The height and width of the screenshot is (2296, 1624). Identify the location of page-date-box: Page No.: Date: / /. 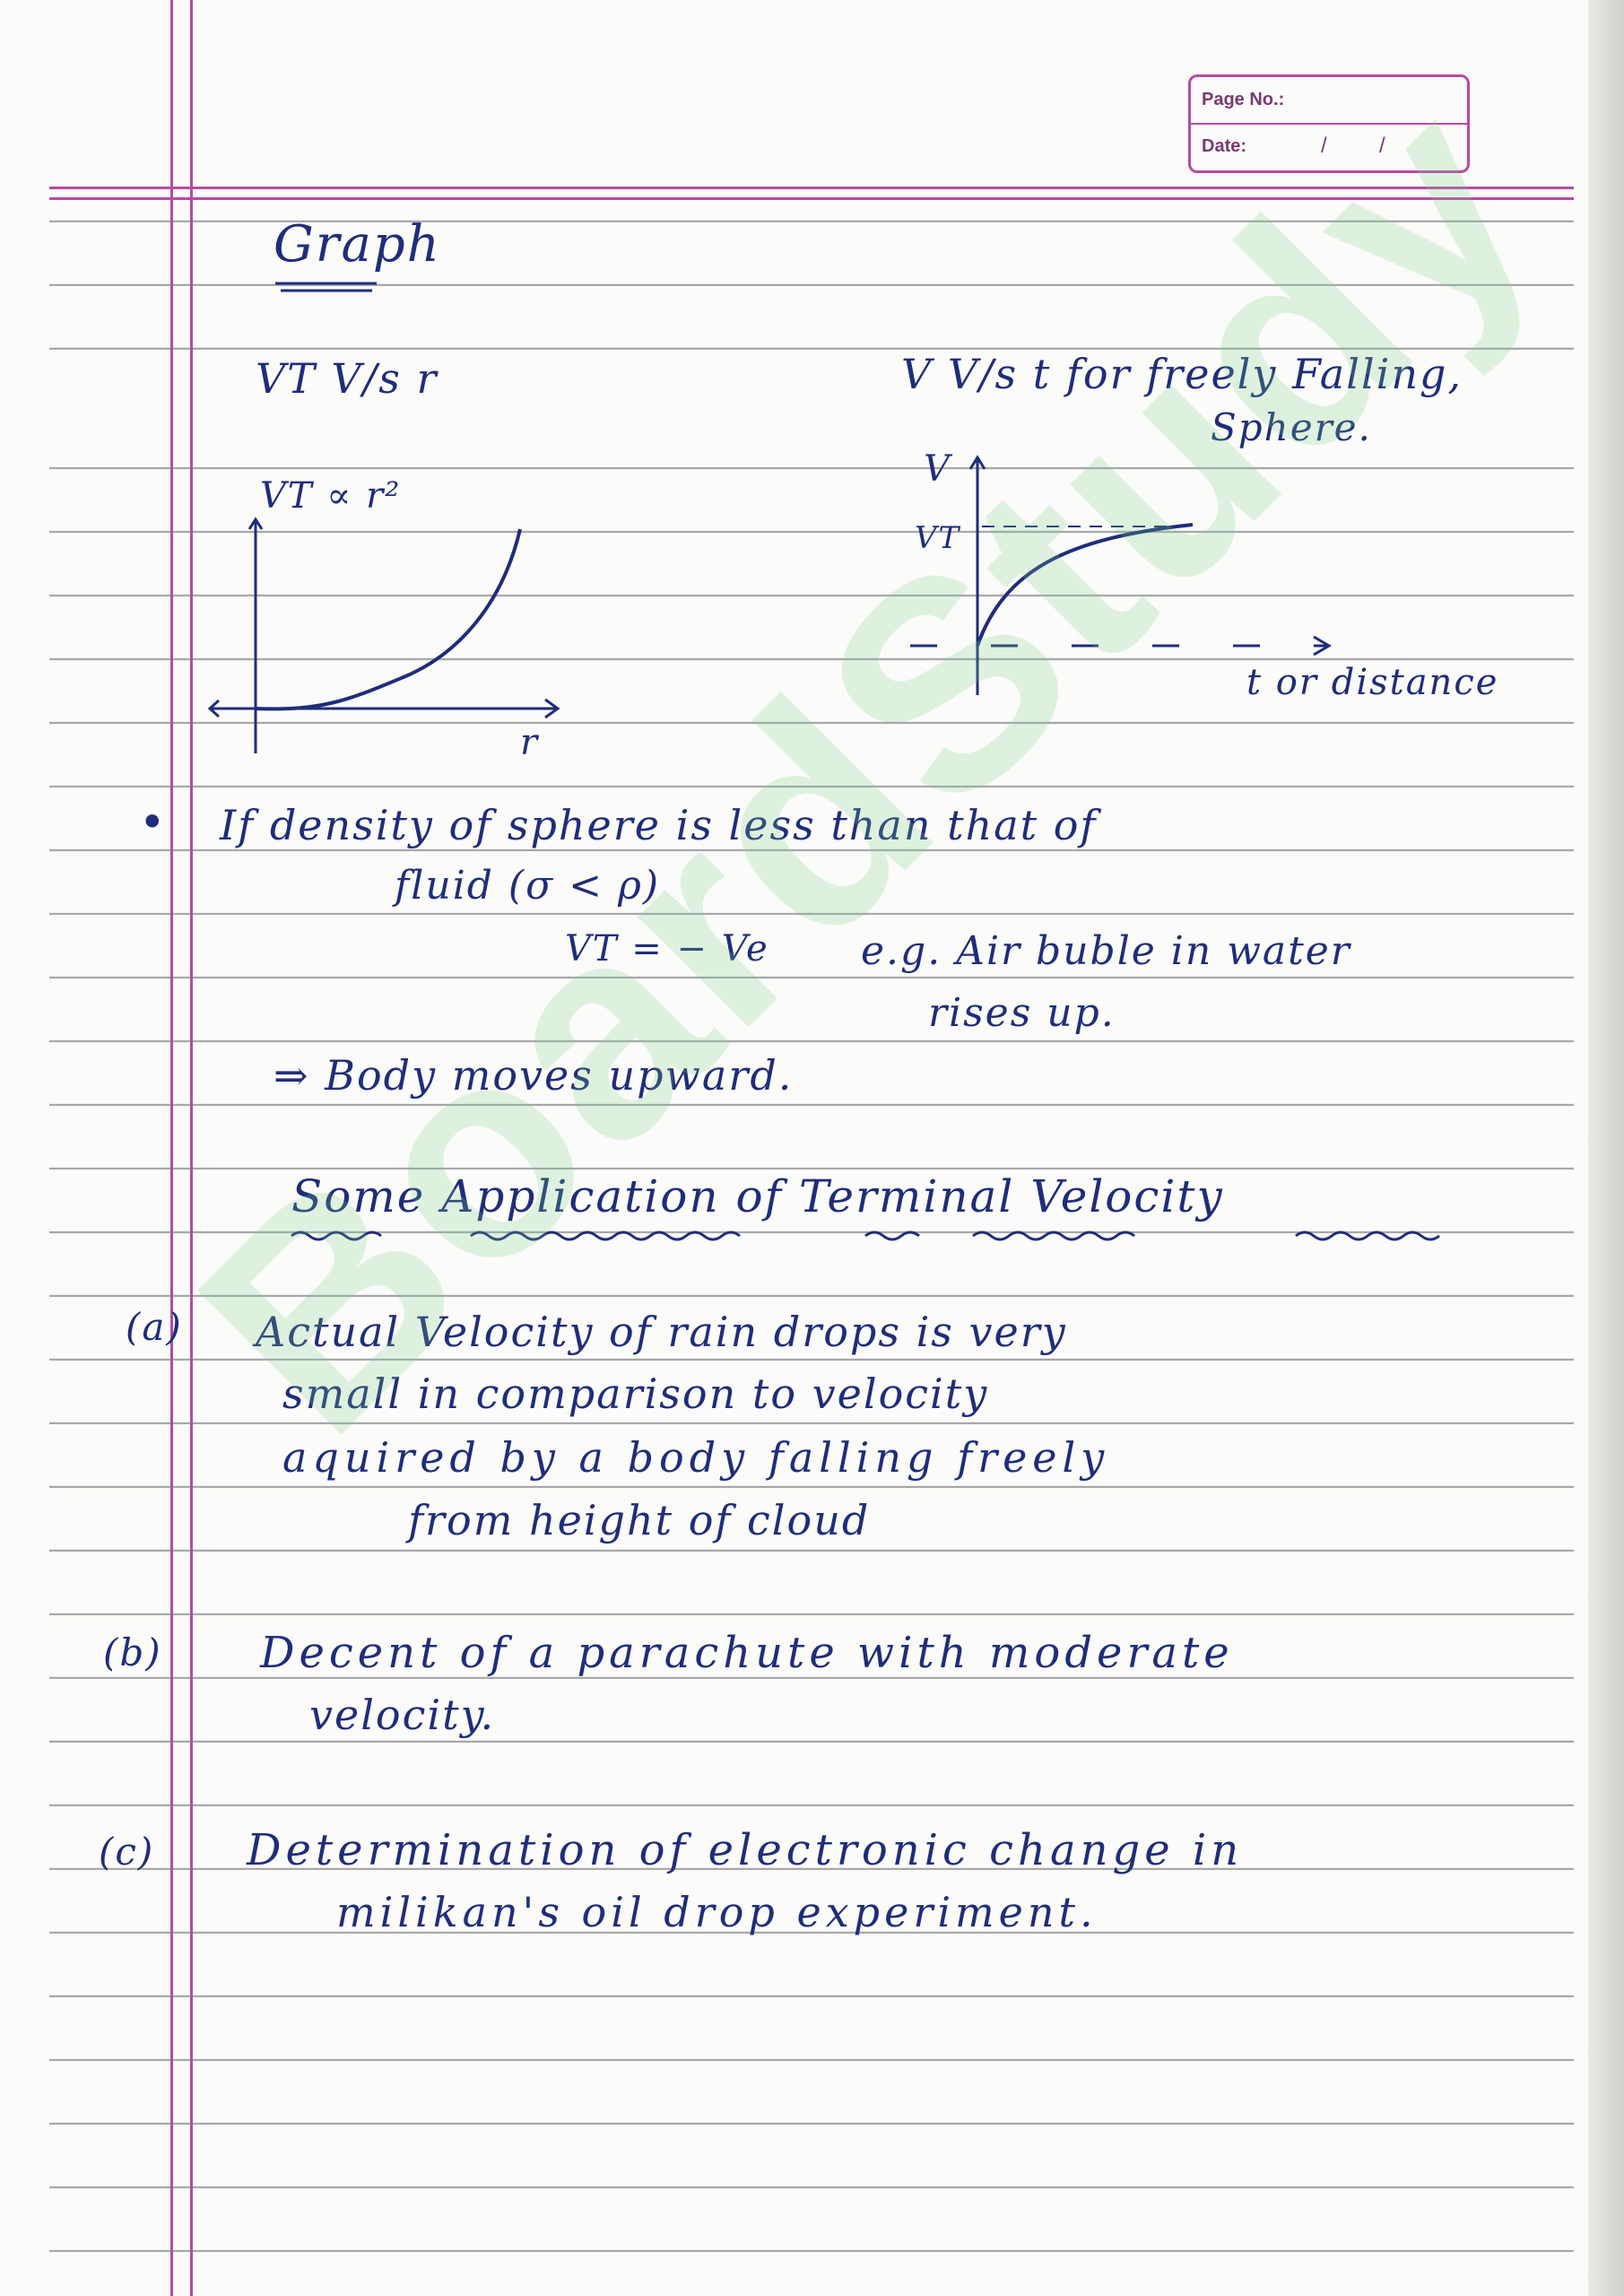
(1329, 123).